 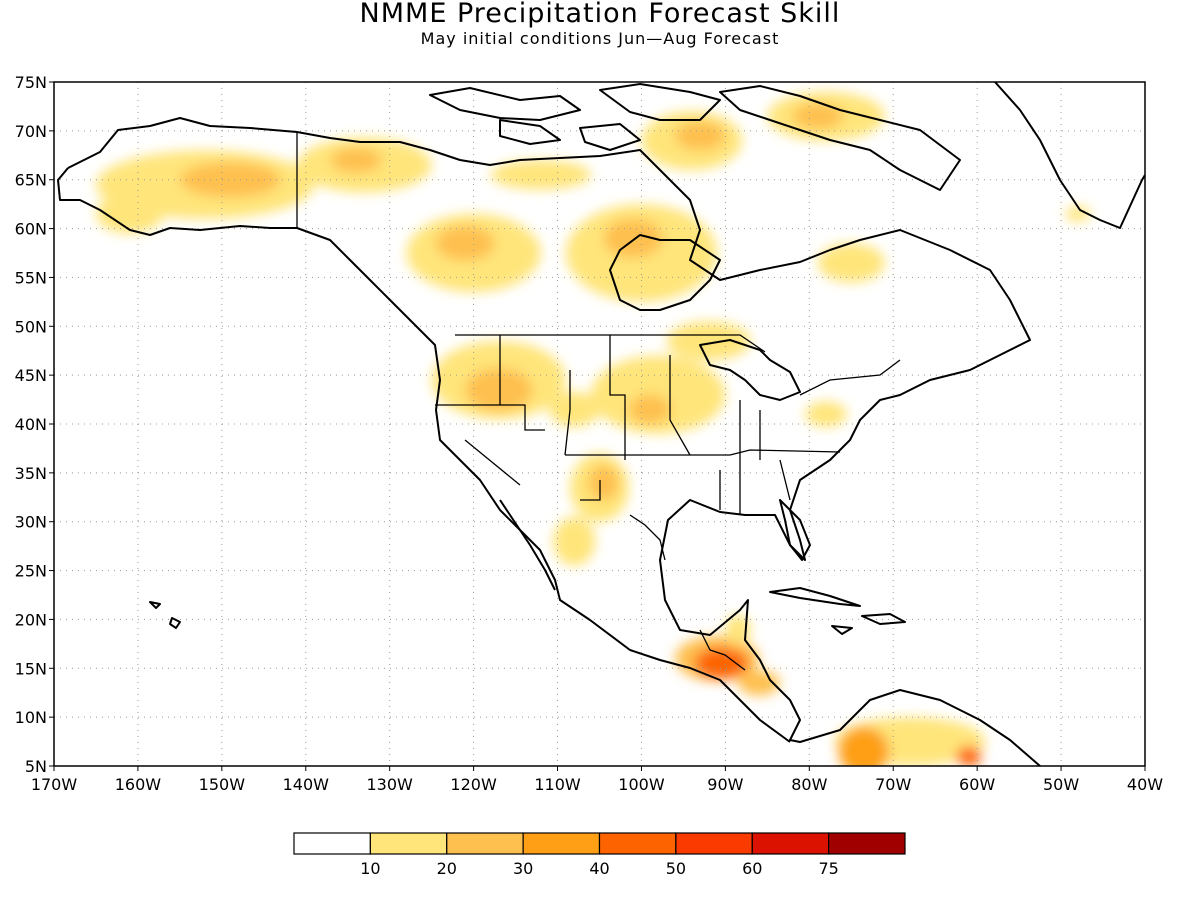 I want to click on lat-label: 25N, so click(x=31, y=571).